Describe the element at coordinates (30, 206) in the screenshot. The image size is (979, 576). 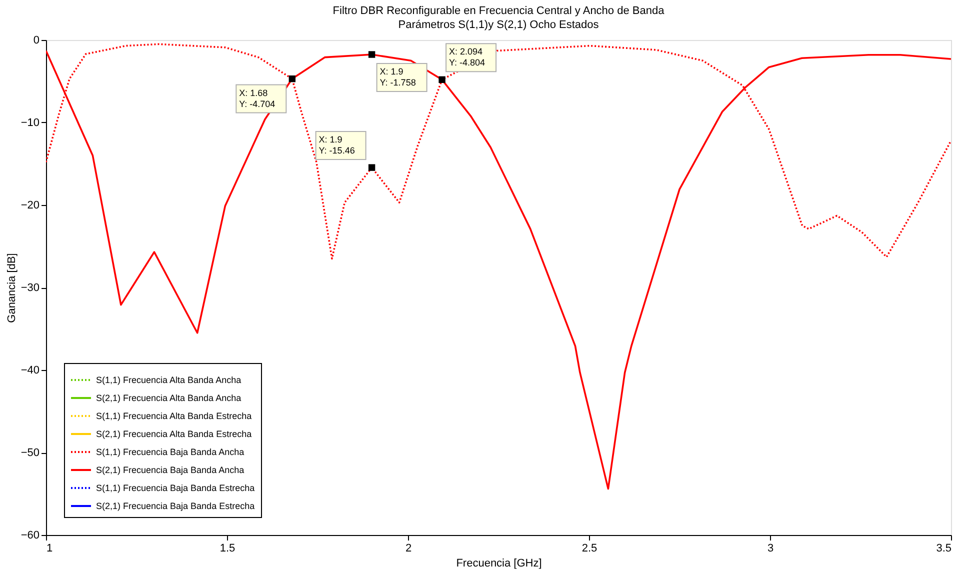
I see `y-tick-label: −20` at that location.